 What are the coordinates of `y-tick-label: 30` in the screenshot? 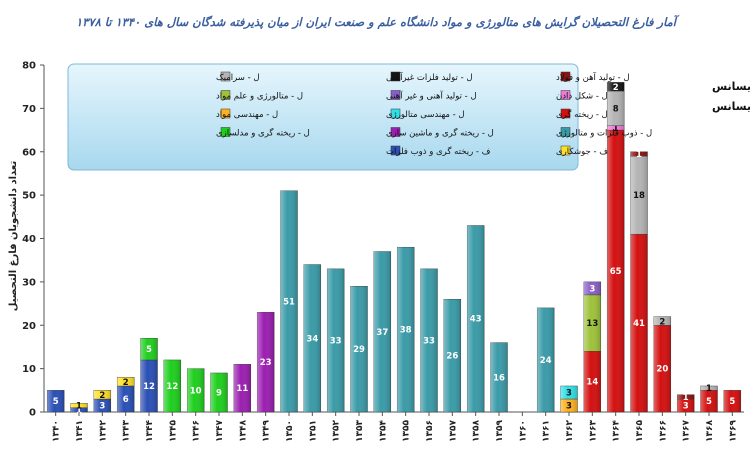 It's located at (29, 282).